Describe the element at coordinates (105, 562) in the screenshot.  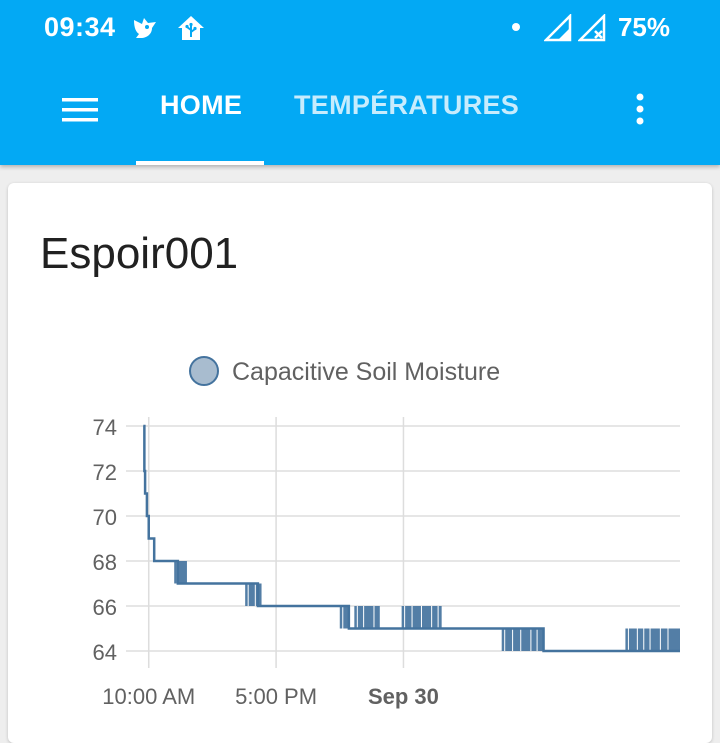
I see `y-tick-label: 68` at that location.